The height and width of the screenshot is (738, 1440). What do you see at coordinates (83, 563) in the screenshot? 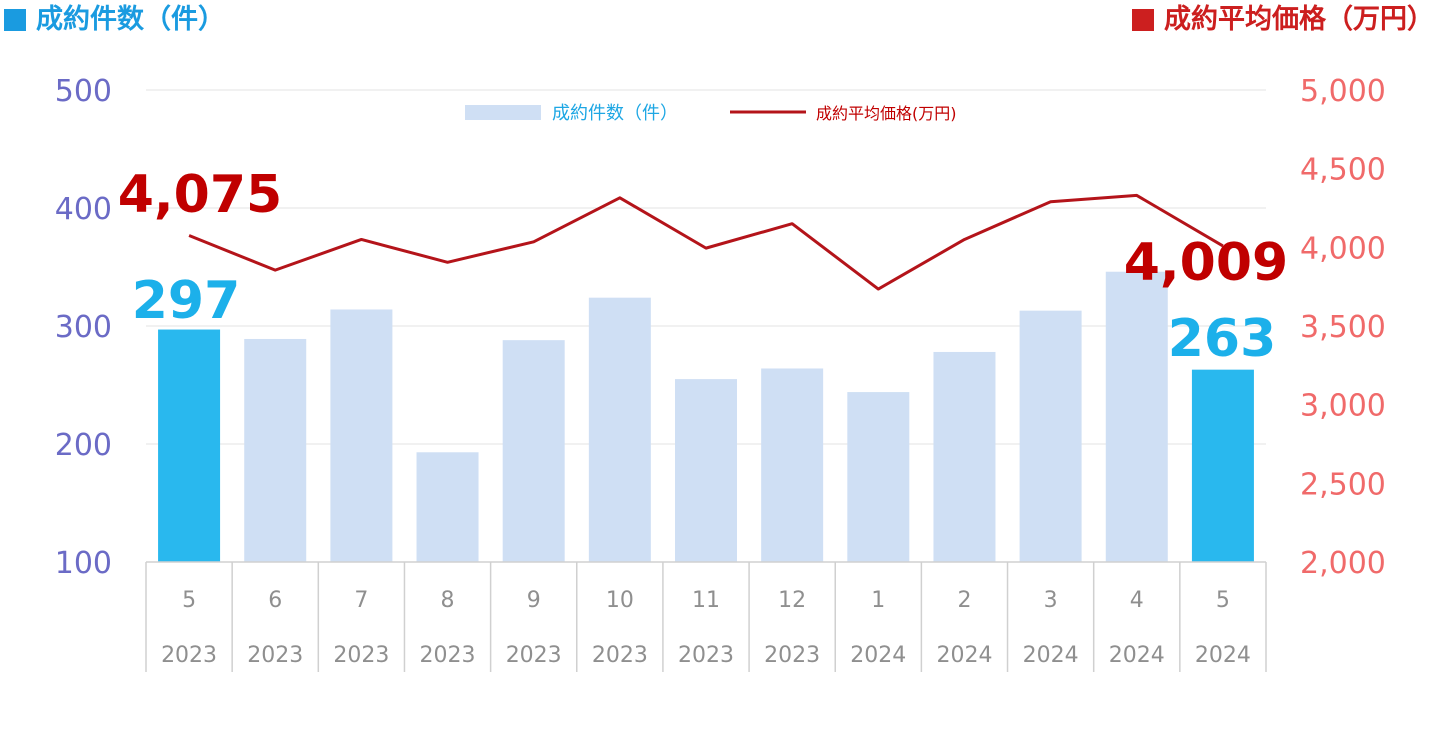
I see `left-axis-tick-label: 100` at bounding box center [83, 563].